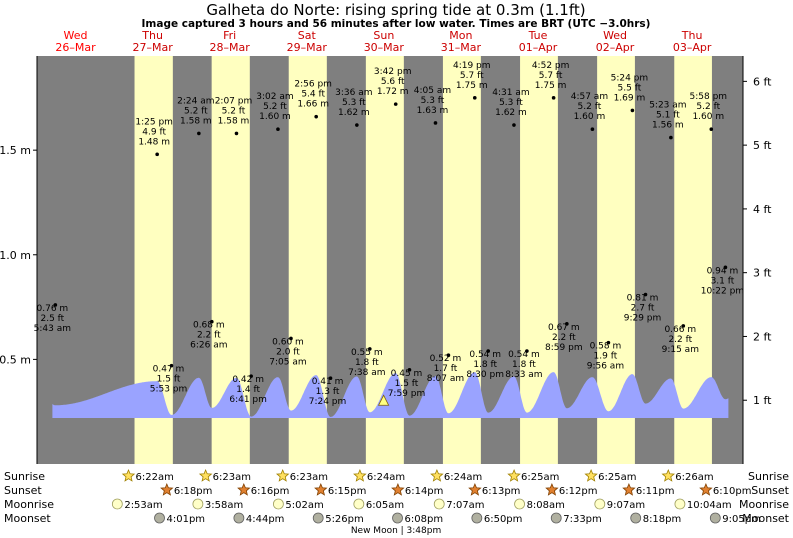 The height and width of the screenshot is (538, 793). Describe the element at coordinates (510, 93) in the screenshot. I see `tide-label: 4:31 am` at that location.